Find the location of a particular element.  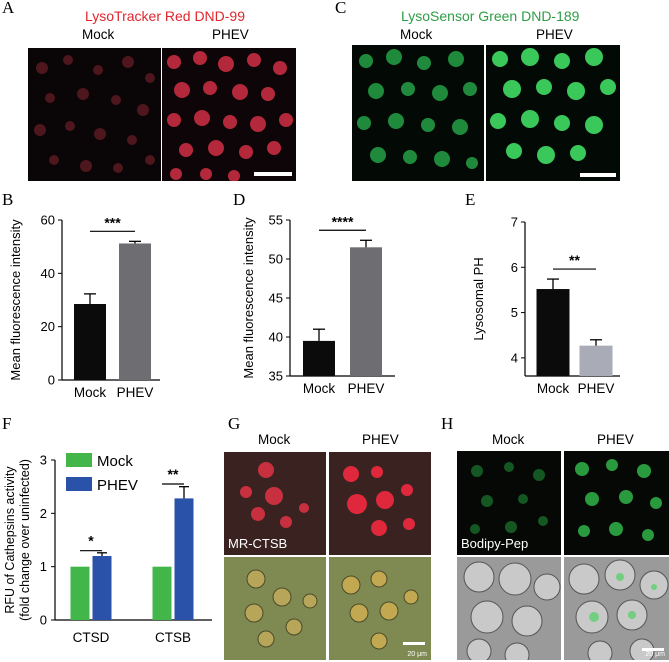

micrograph-mr-ctsb-phev is located at coordinates (380, 503).